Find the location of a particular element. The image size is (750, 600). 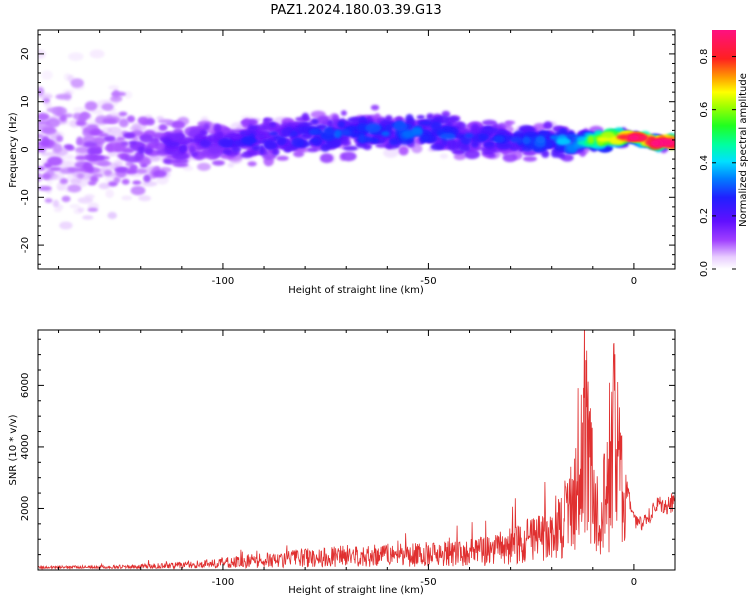

snr-xlabel: Height of straight line (km) is located at coordinates (356, 590).